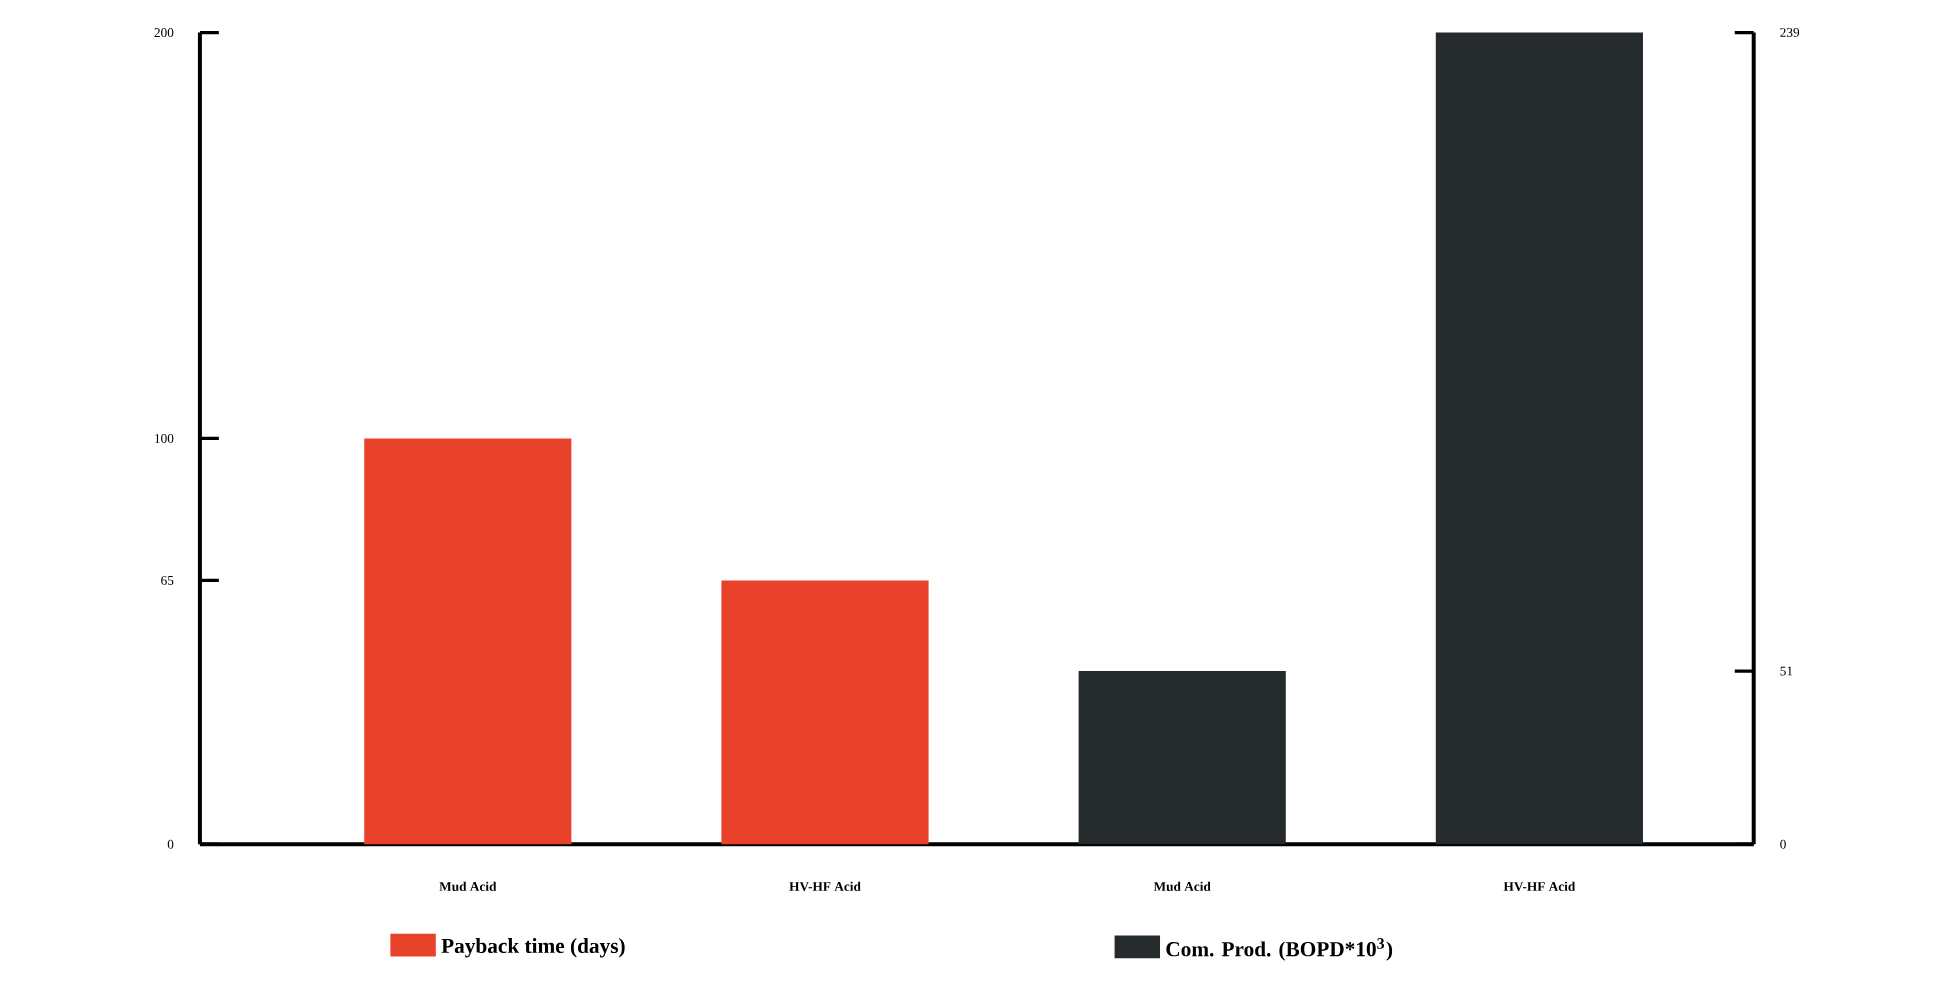 The width and height of the screenshot is (1946, 1004). I want to click on legend-label: Payback time (days), so click(533, 948).